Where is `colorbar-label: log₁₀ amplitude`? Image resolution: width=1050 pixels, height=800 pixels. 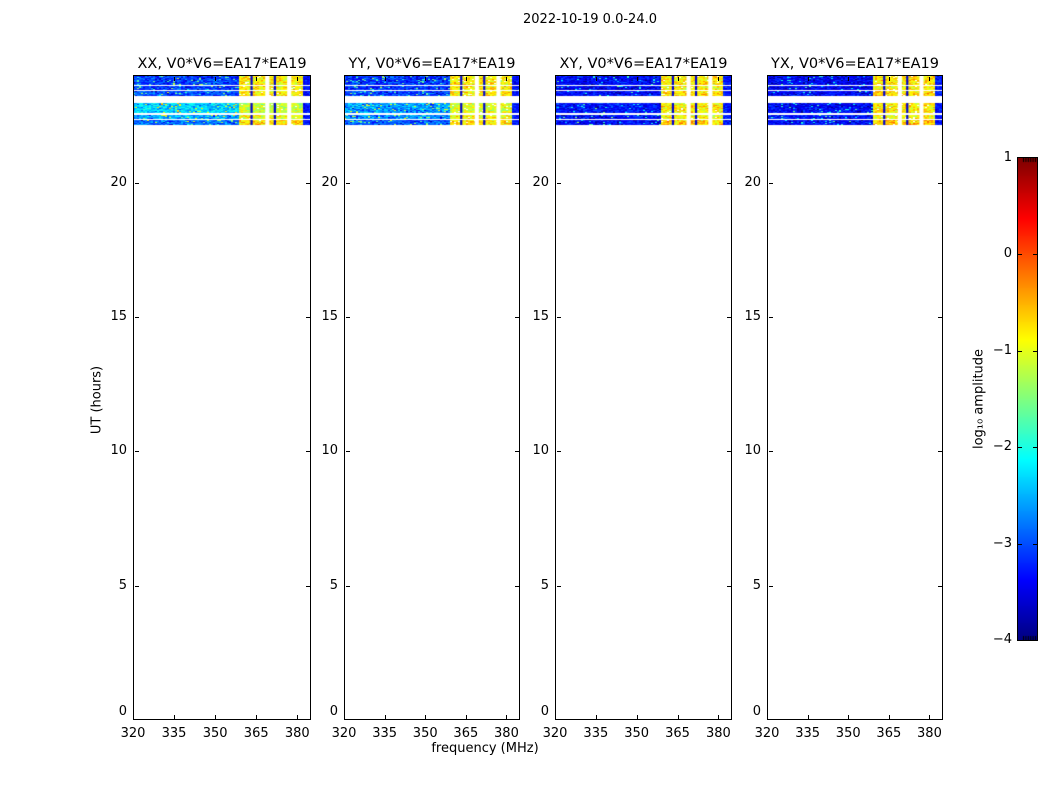
colorbar-label: log₁₀ amplitude is located at coordinates (979, 399).